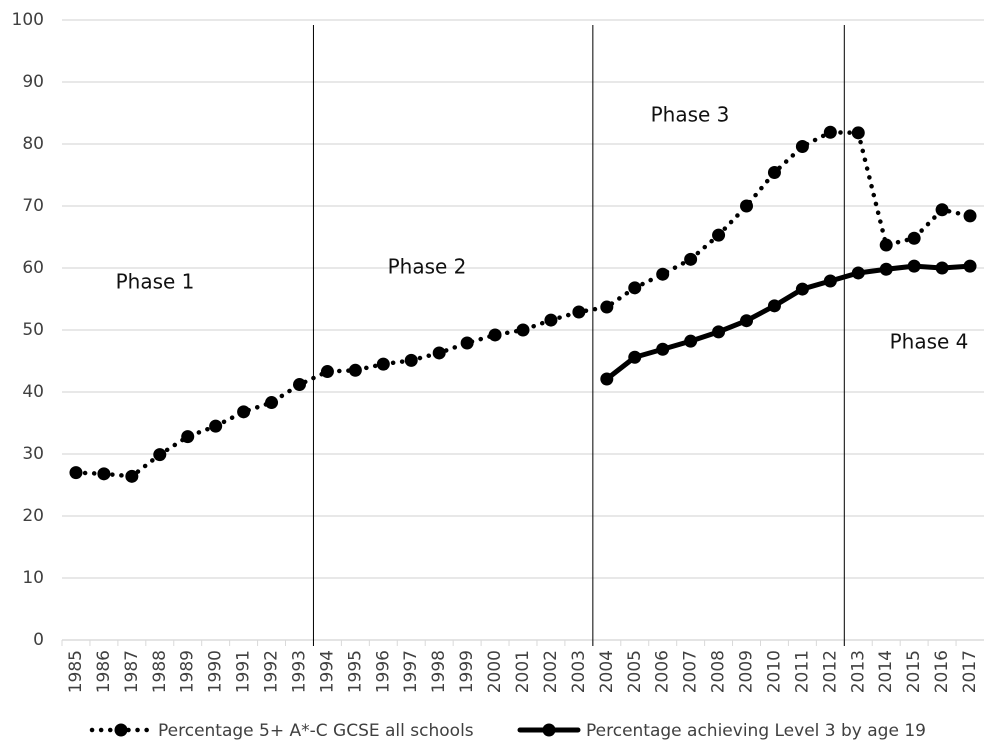  Describe the element at coordinates (788, 322) in the screenshot. I see `series-line` at that location.